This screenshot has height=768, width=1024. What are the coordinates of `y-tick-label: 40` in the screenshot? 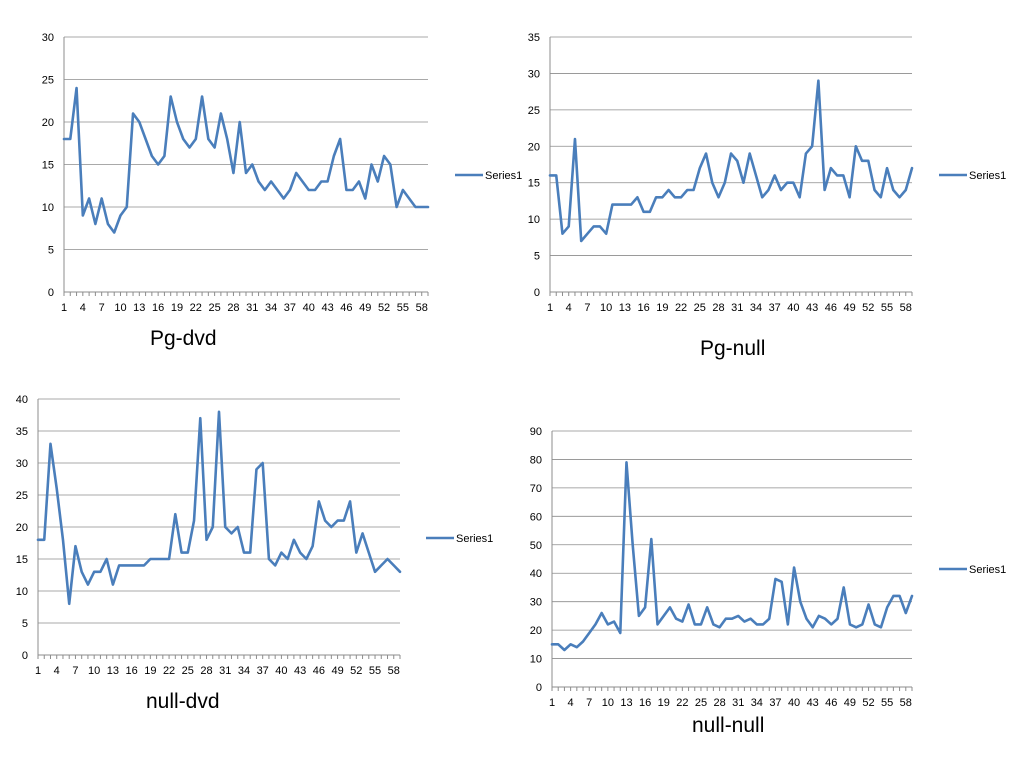 It's located at (22, 400).